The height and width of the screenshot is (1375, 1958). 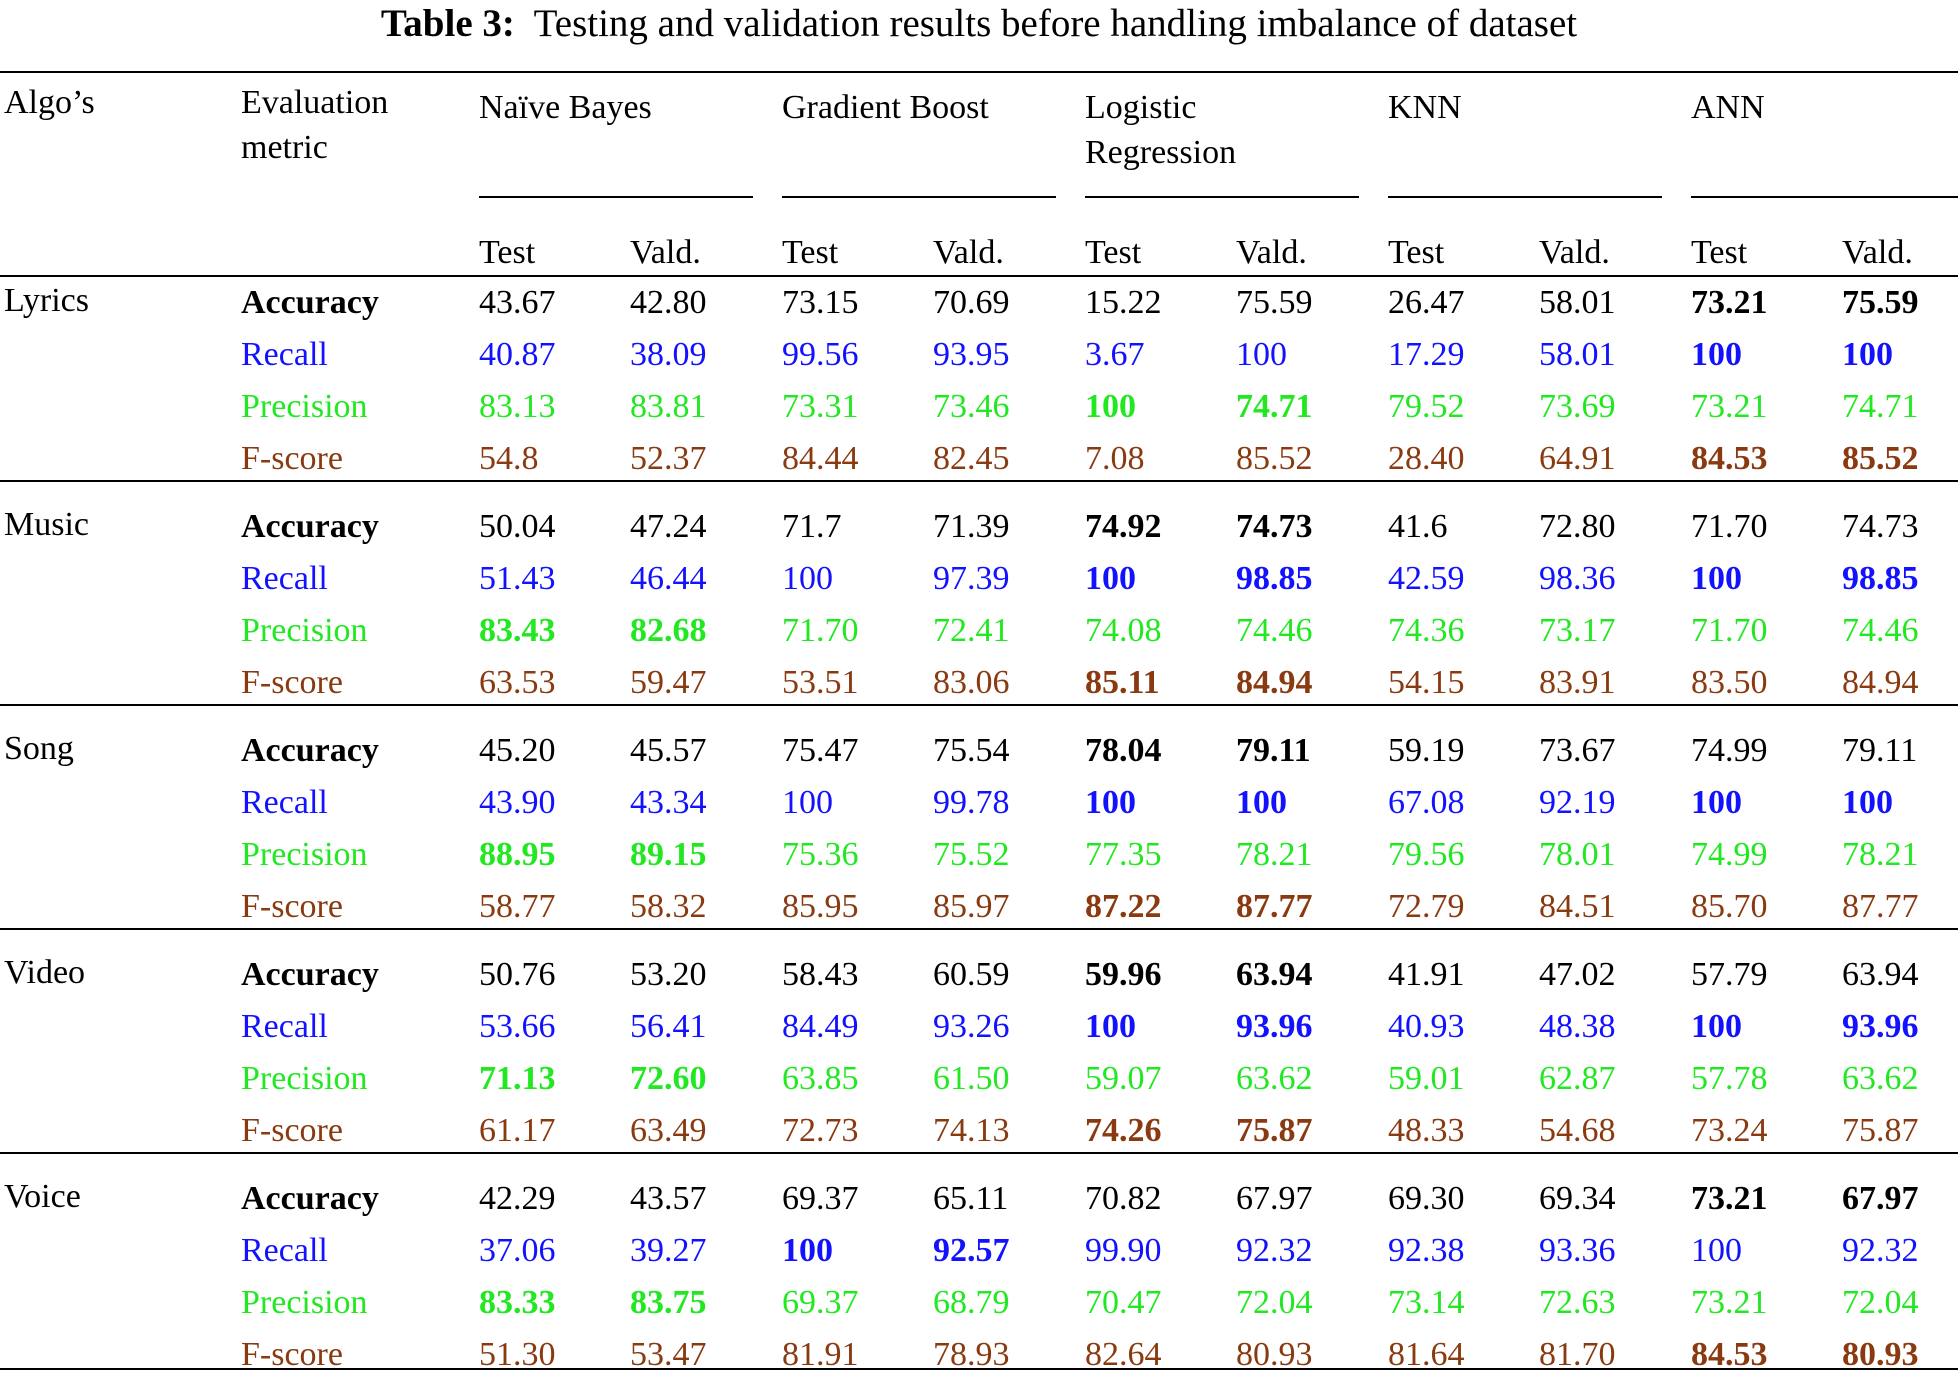 What do you see at coordinates (971, 1026) in the screenshot?
I see `value-cell: 93.26` at bounding box center [971, 1026].